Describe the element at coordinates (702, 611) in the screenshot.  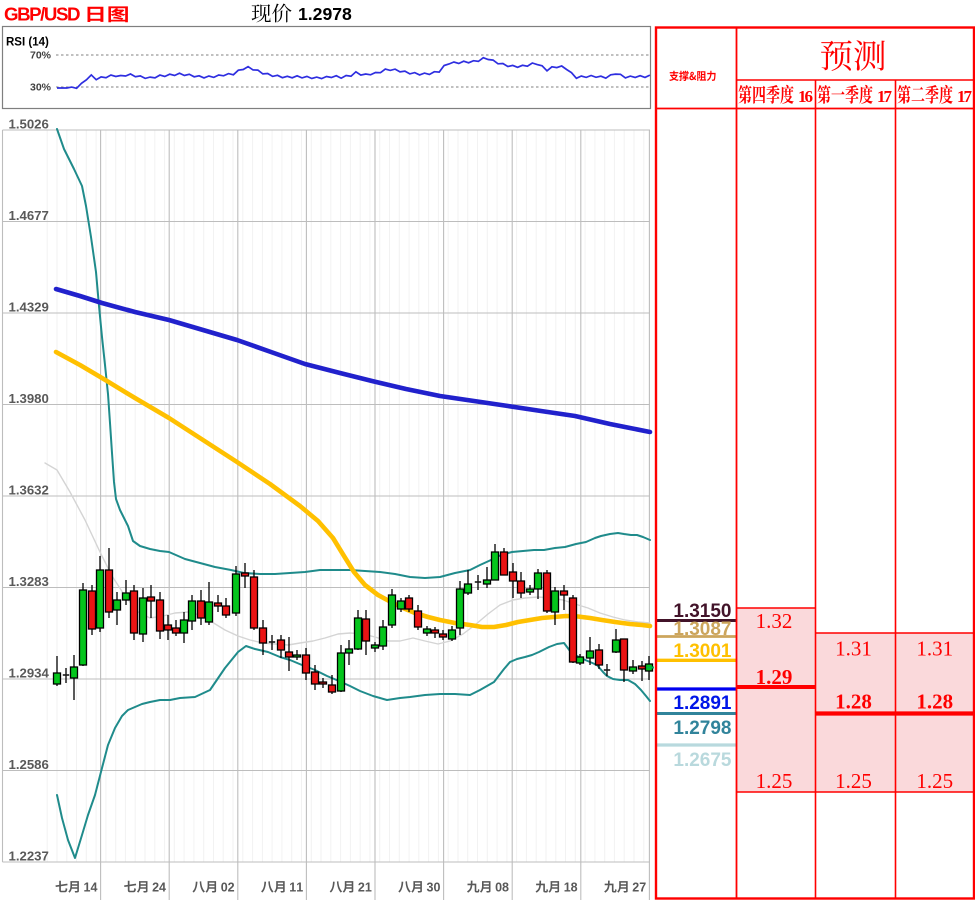
I see `svg-text: 1.3150` at that location.